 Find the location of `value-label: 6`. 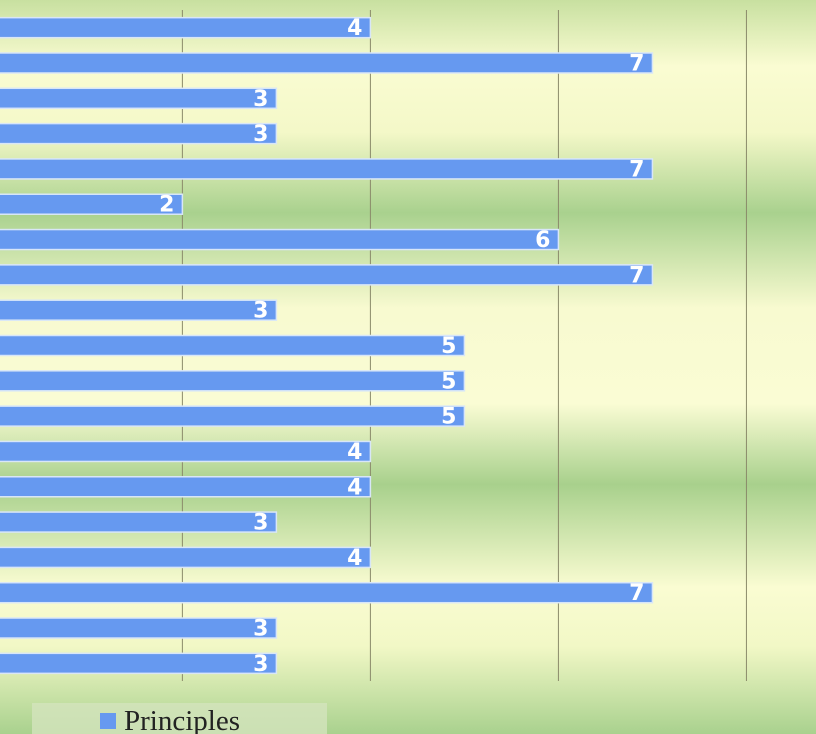

value-label: 6 is located at coordinates (542, 240).